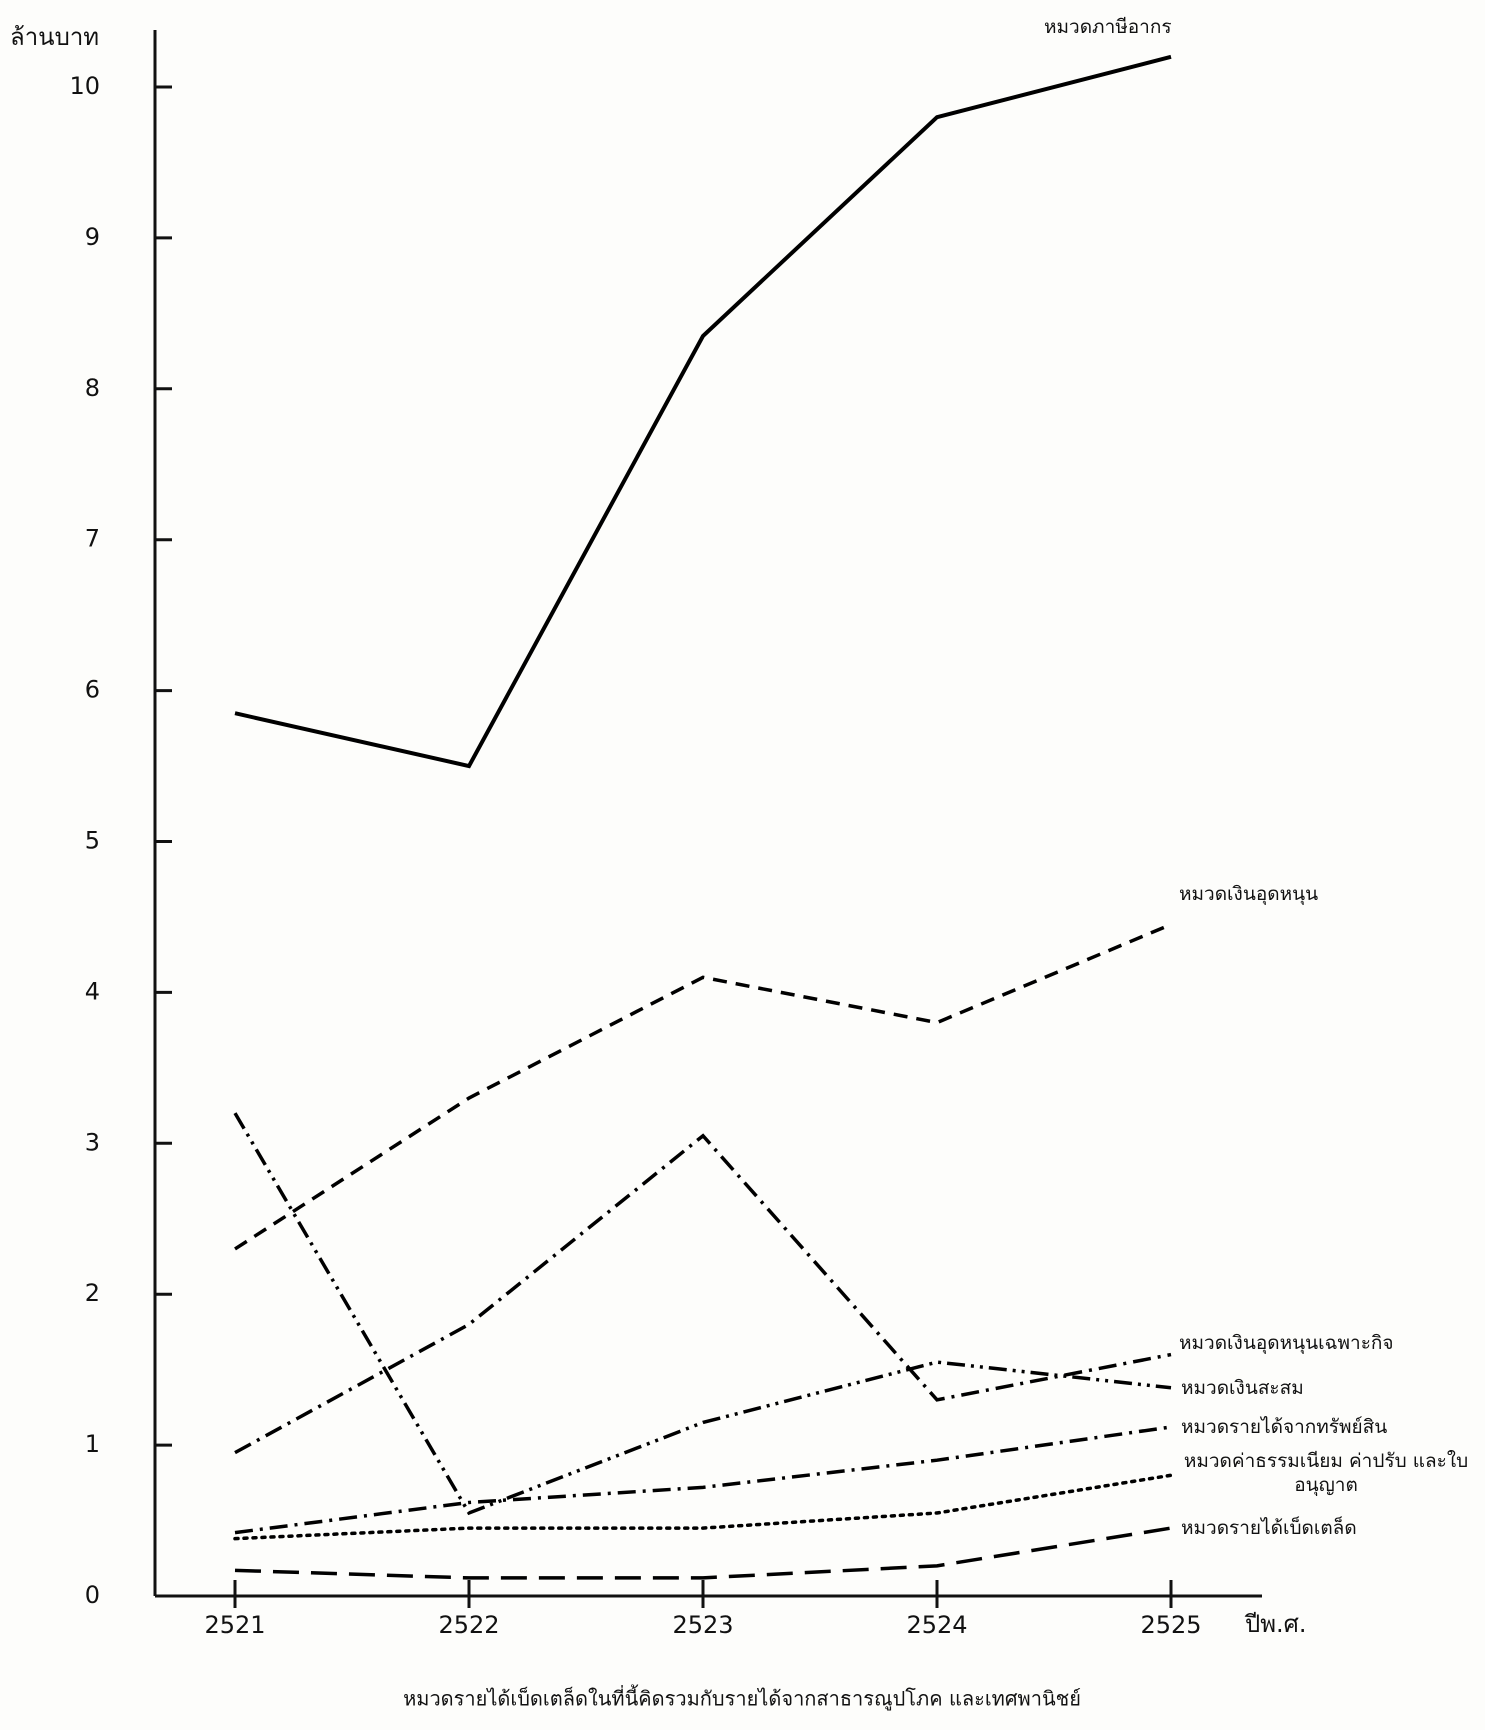  Describe the element at coordinates (1249, 894) in the screenshot. I see `series-label: หมวดเงินอุดหนุน` at that location.